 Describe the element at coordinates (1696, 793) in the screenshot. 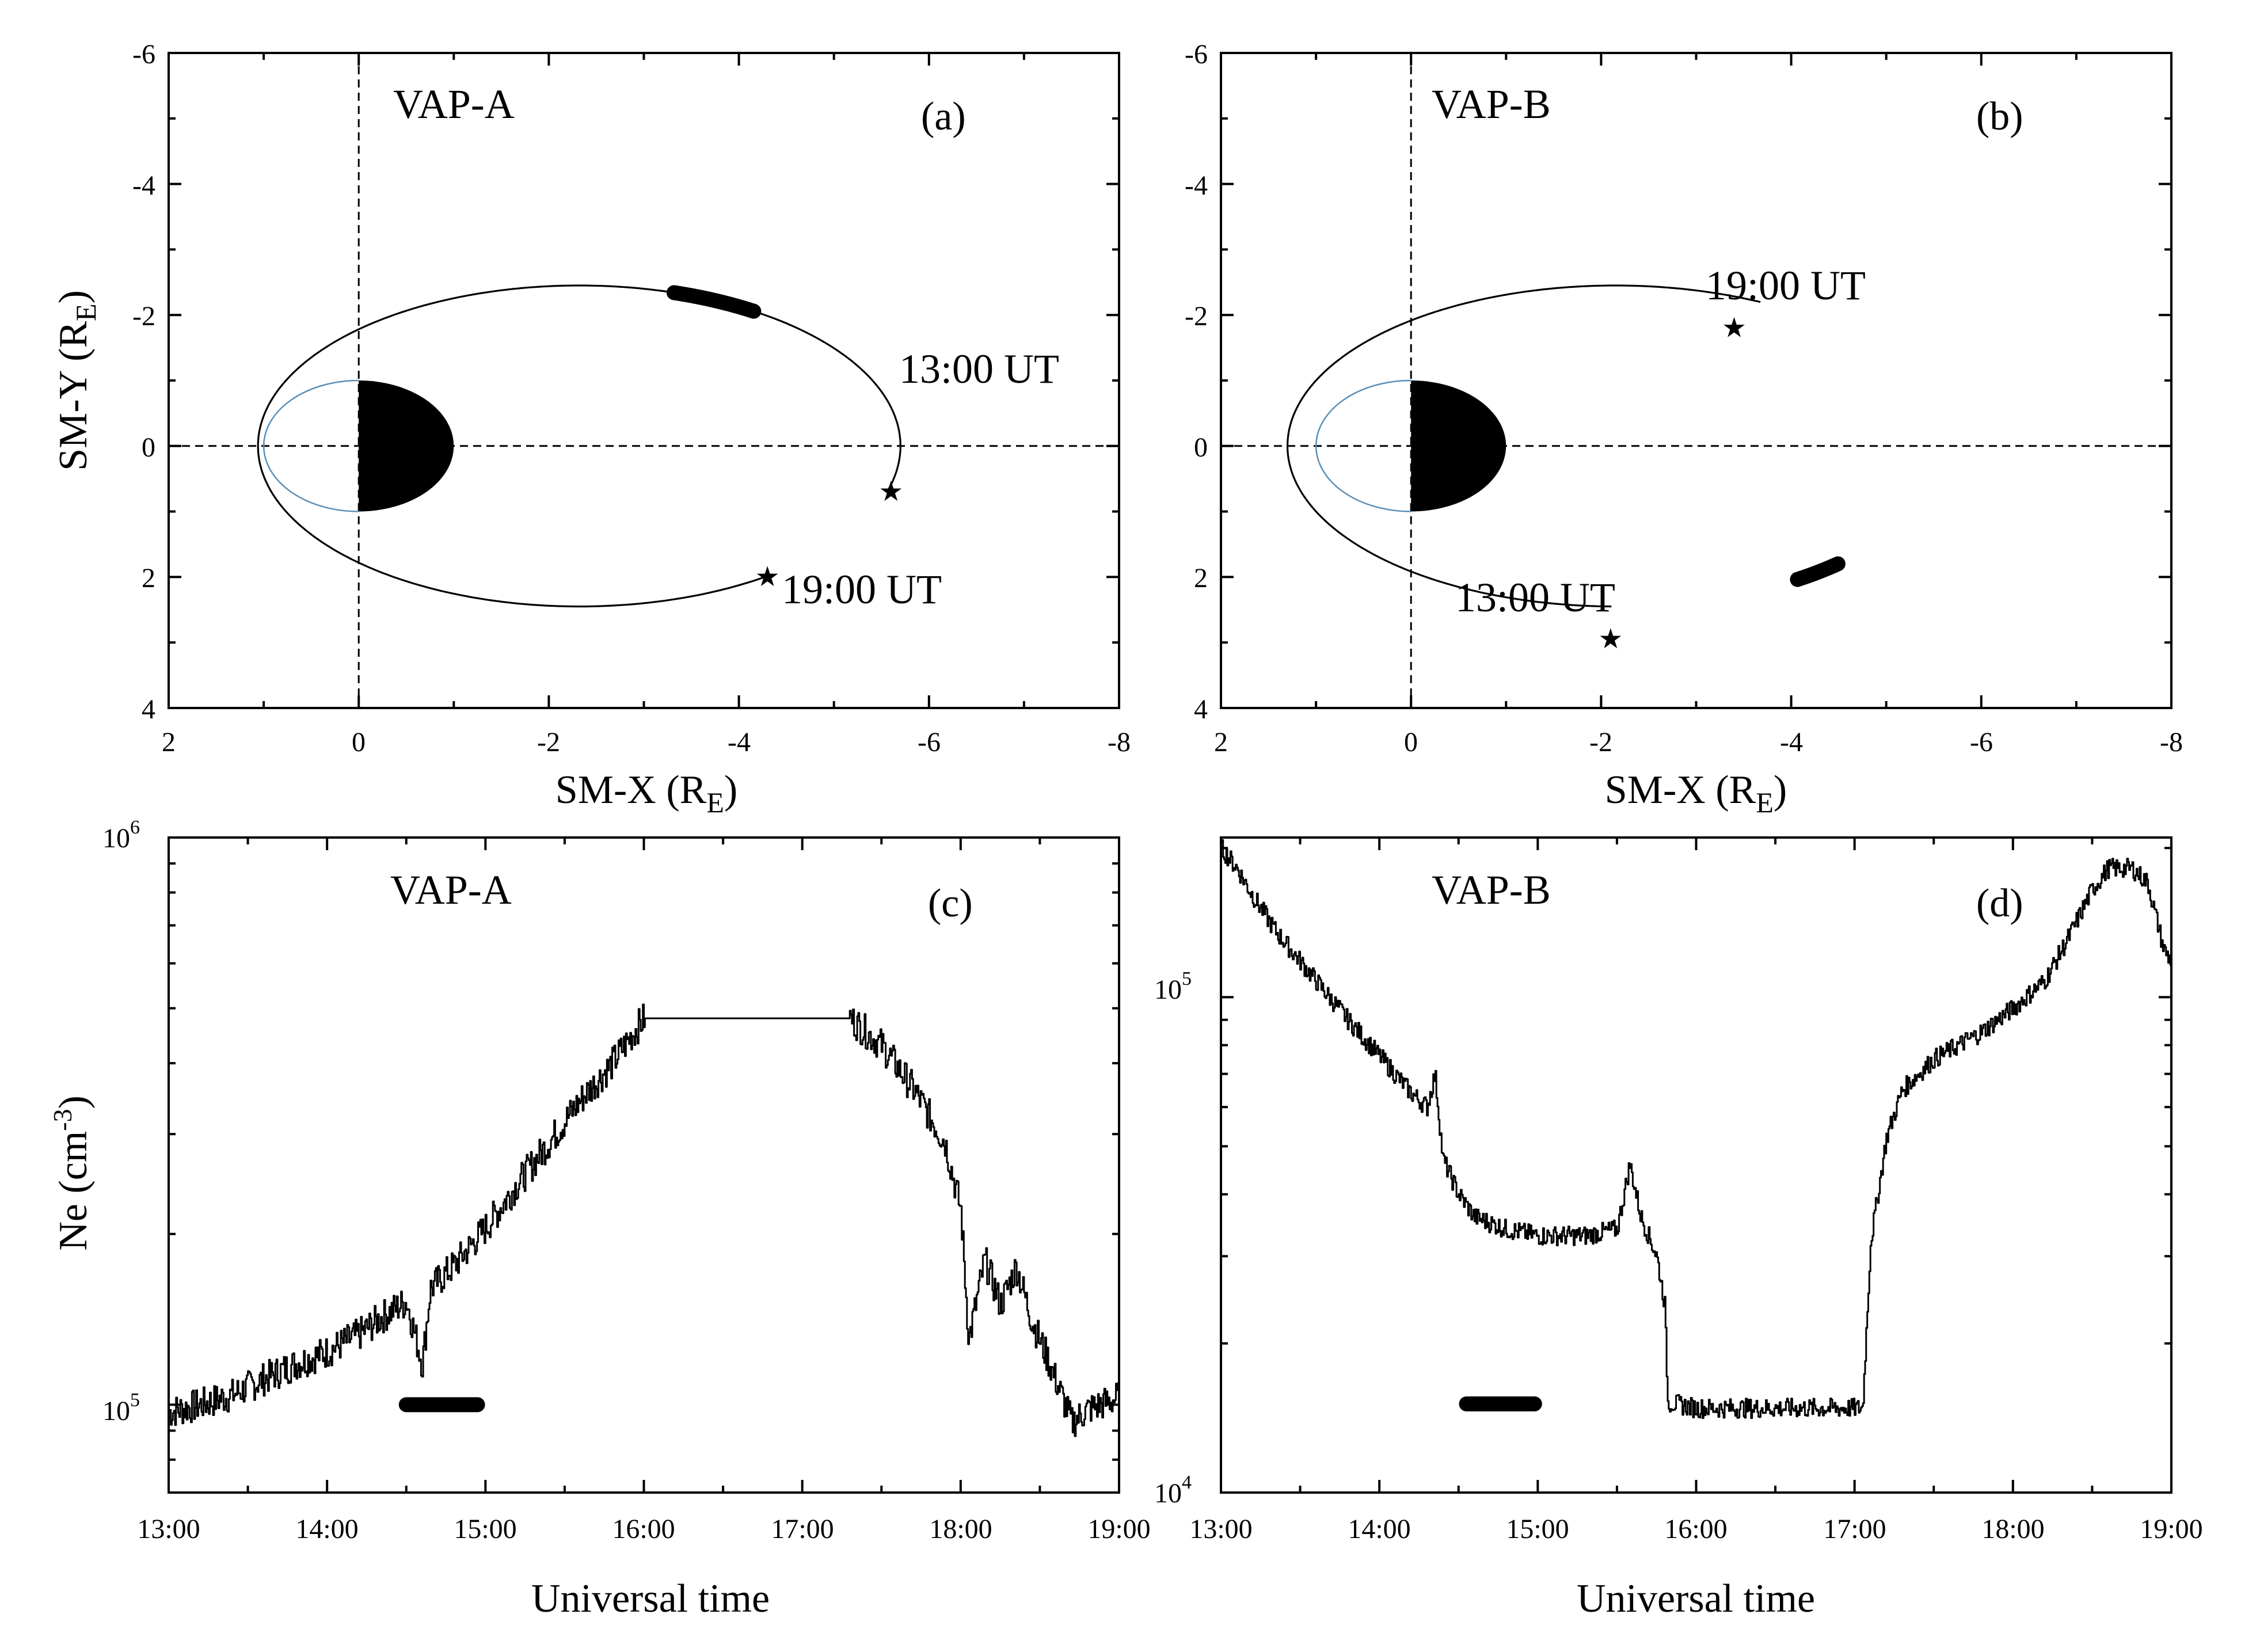

I see `panel-b-x-axis-title: SM-X (RE)` at that location.